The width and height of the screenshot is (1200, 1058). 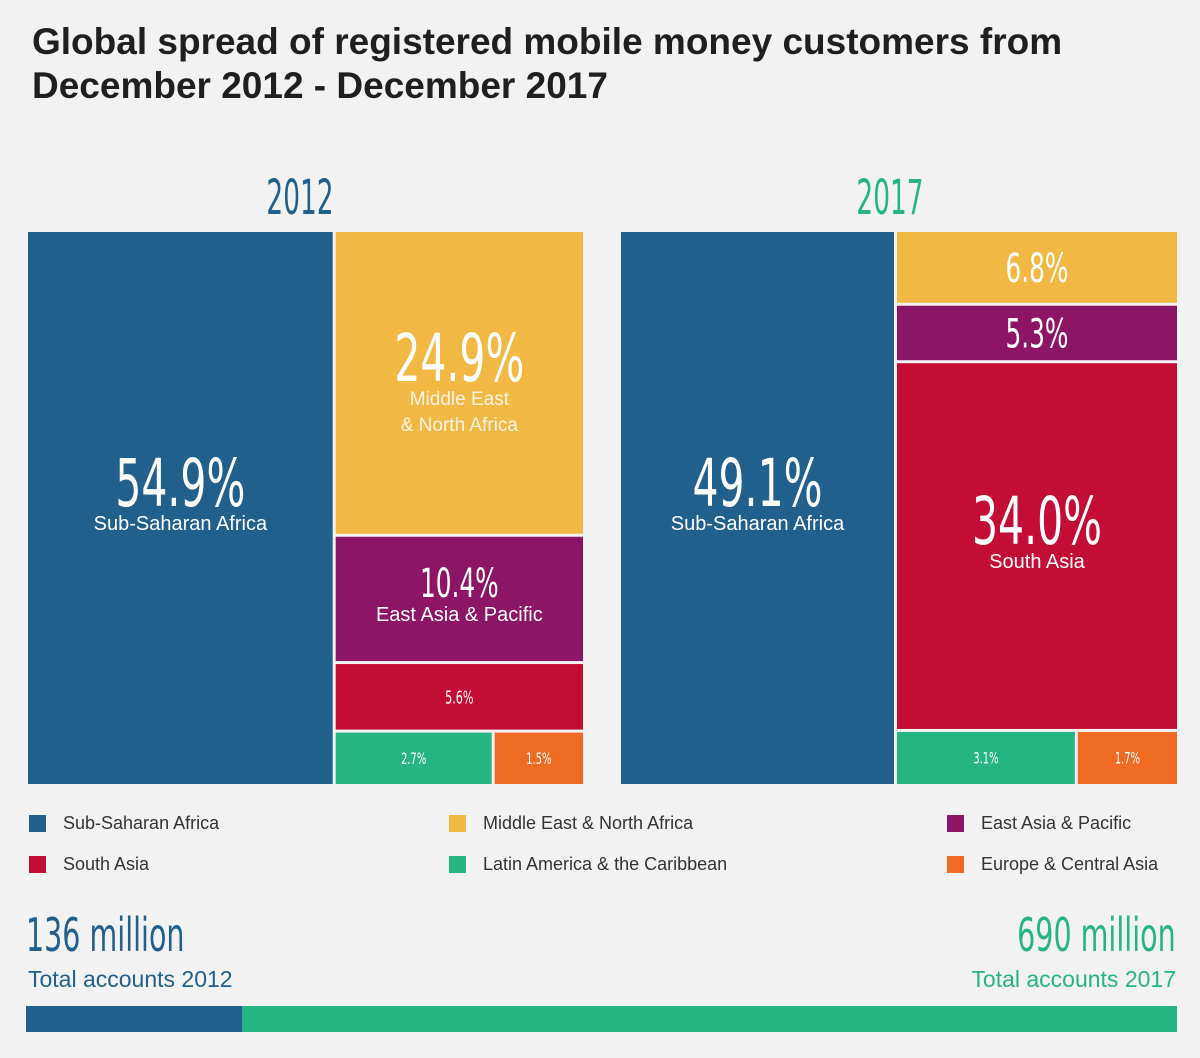 I want to click on data-label: 1.5%, so click(x=538, y=760).